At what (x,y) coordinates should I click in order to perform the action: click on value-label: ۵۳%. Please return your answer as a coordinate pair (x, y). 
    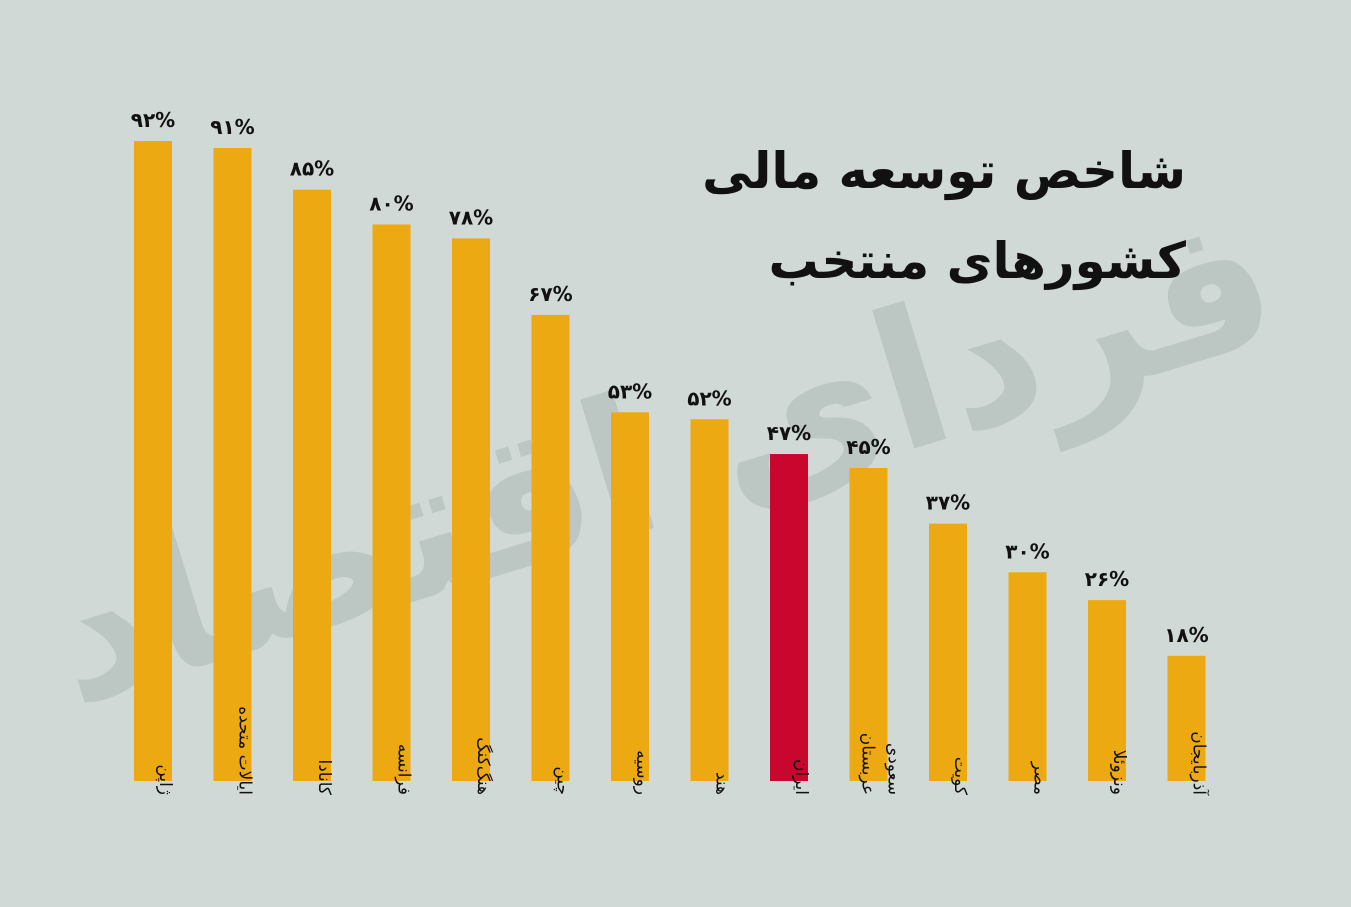
    Looking at the image, I should click on (630, 391).